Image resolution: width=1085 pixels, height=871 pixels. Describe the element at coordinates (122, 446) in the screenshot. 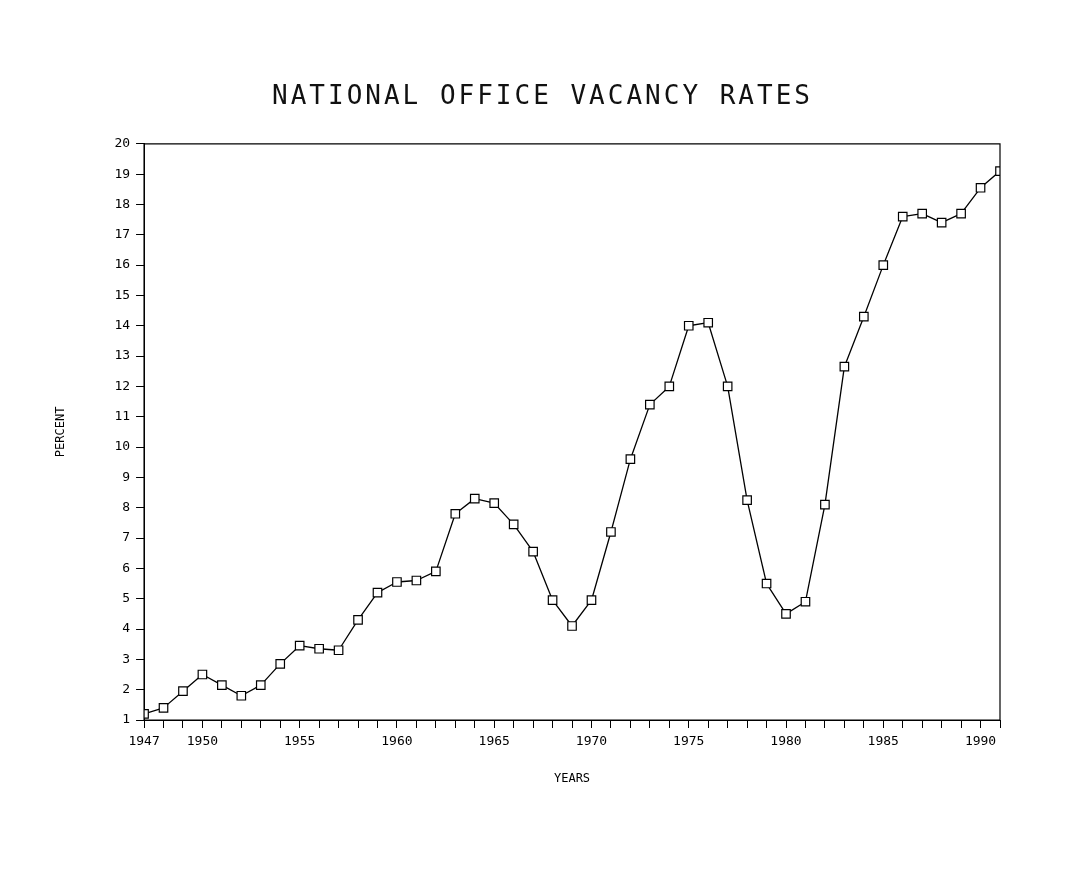

I see `y-tick-label: 10` at that location.